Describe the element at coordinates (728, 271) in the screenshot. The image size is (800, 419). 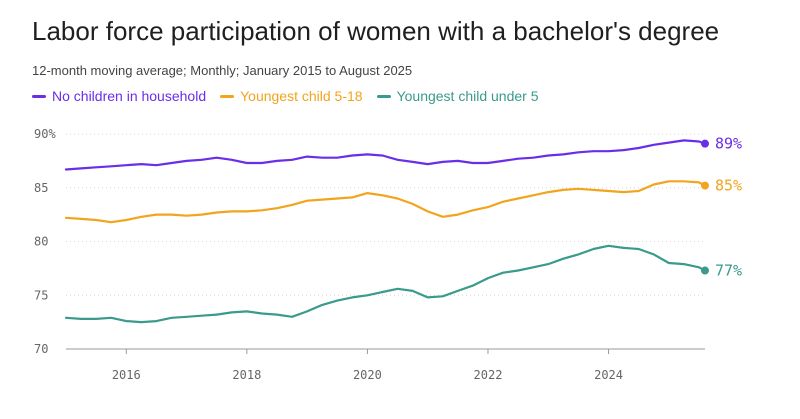
I see `series-end-label-child-under-5: 77%` at that location.